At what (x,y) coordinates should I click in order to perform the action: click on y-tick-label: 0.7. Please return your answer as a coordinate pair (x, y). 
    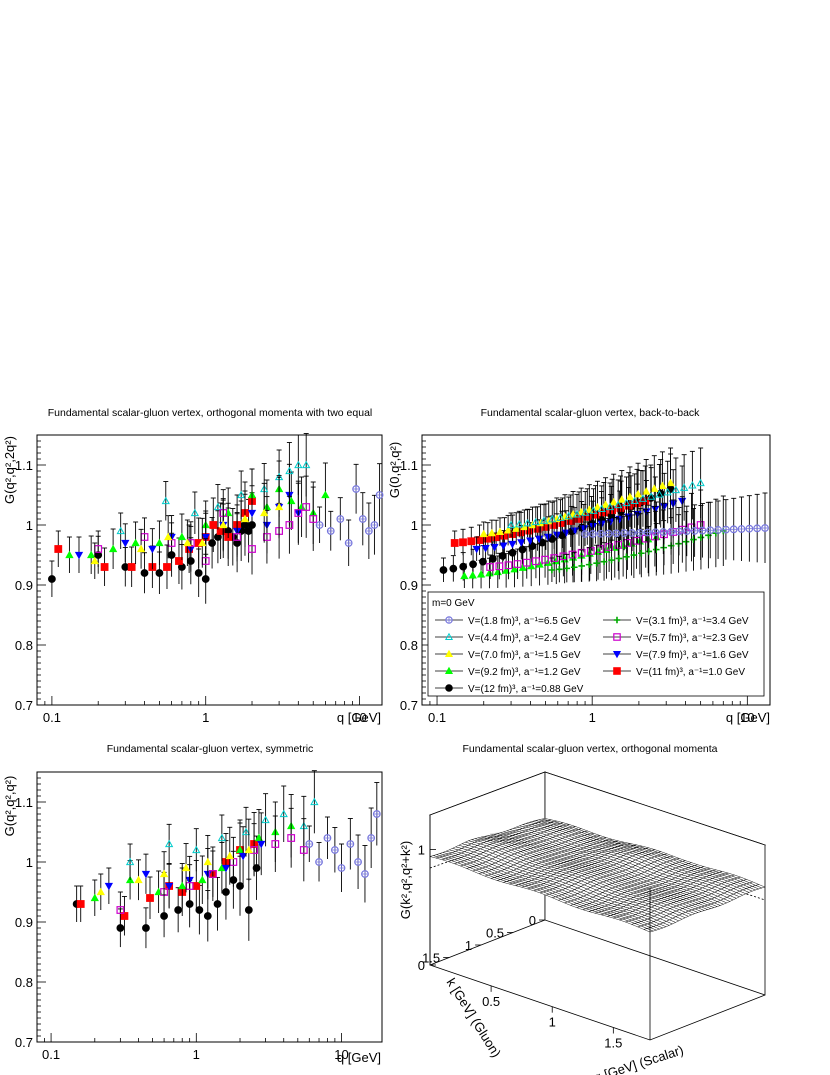
    Looking at the image, I should click on (24, 1042).